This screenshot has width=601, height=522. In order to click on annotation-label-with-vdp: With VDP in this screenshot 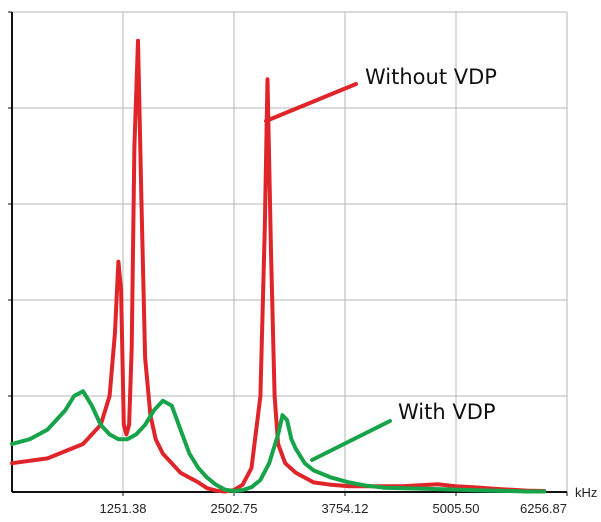, I will do `click(447, 412)`.